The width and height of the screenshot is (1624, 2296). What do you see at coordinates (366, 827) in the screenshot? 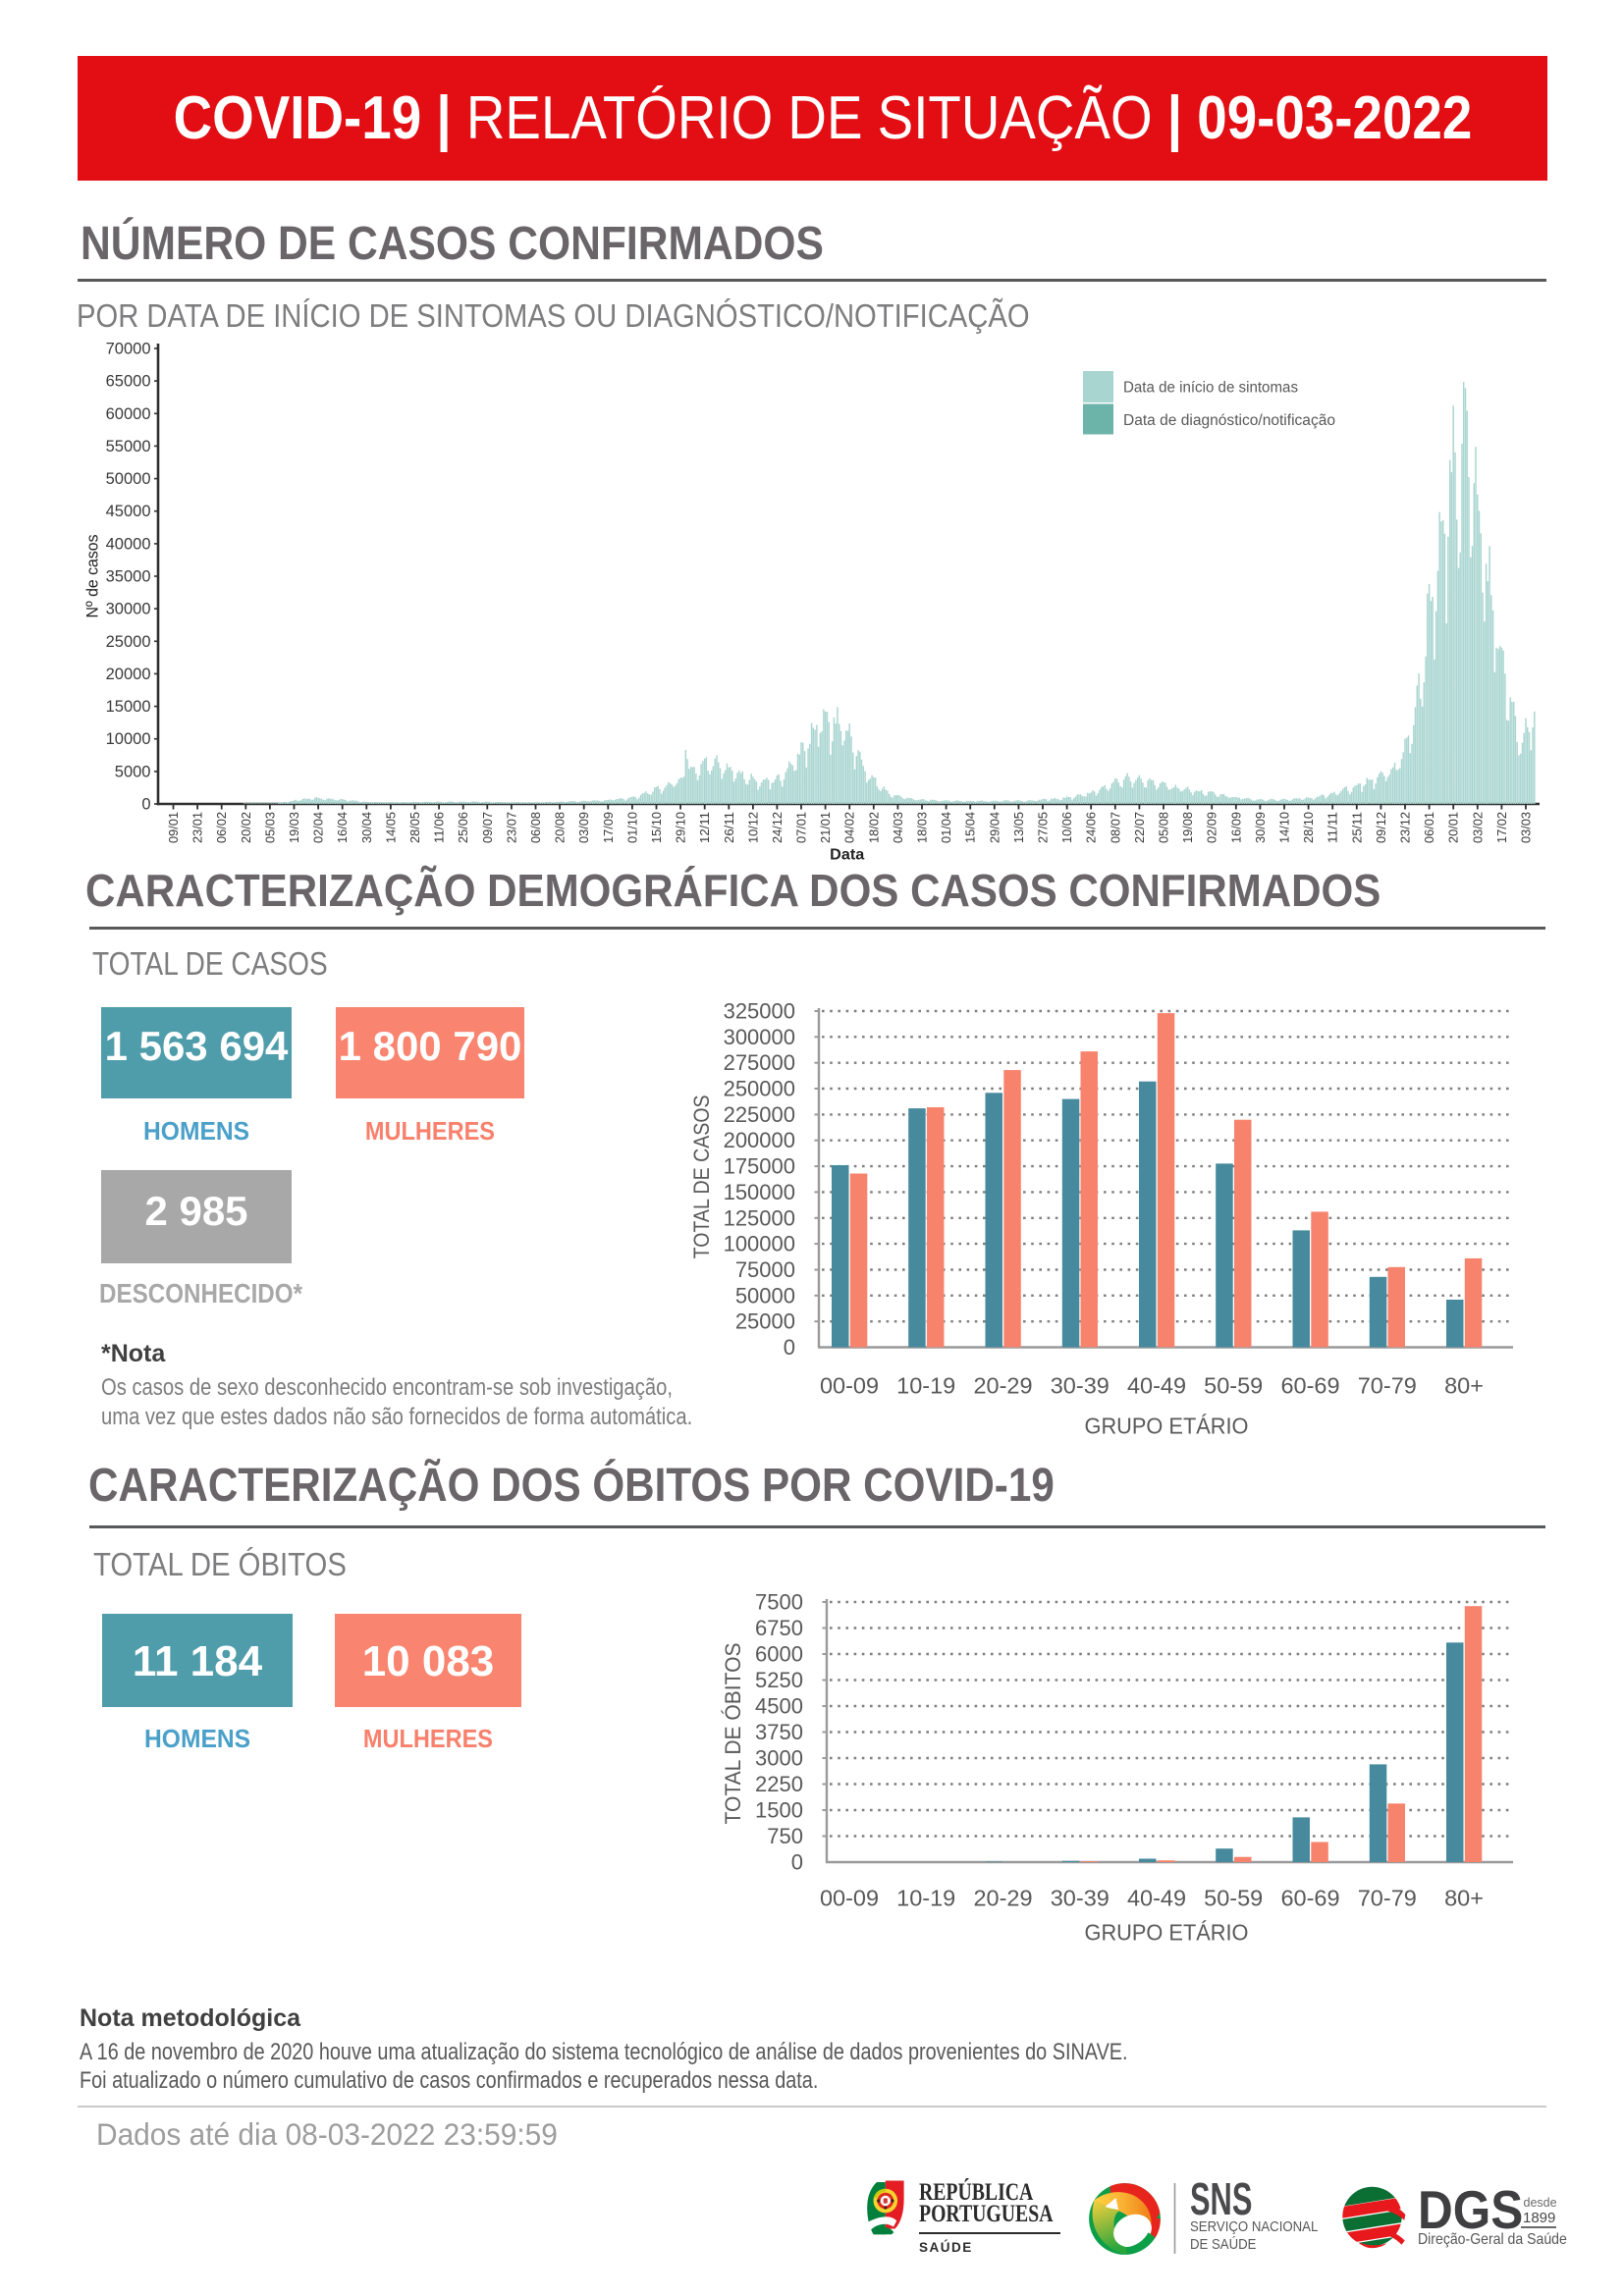
I see `svg-text: 30/04` at bounding box center [366, 827].